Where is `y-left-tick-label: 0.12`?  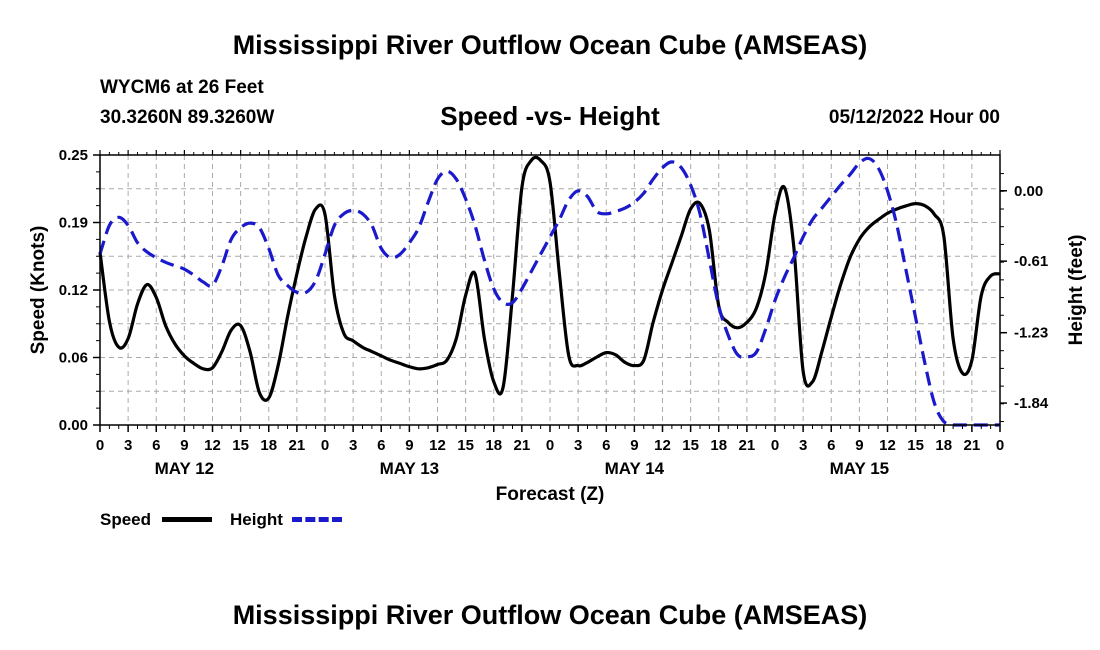 y-left-tick-label: 0.12 is located at coordinates (73, 290).